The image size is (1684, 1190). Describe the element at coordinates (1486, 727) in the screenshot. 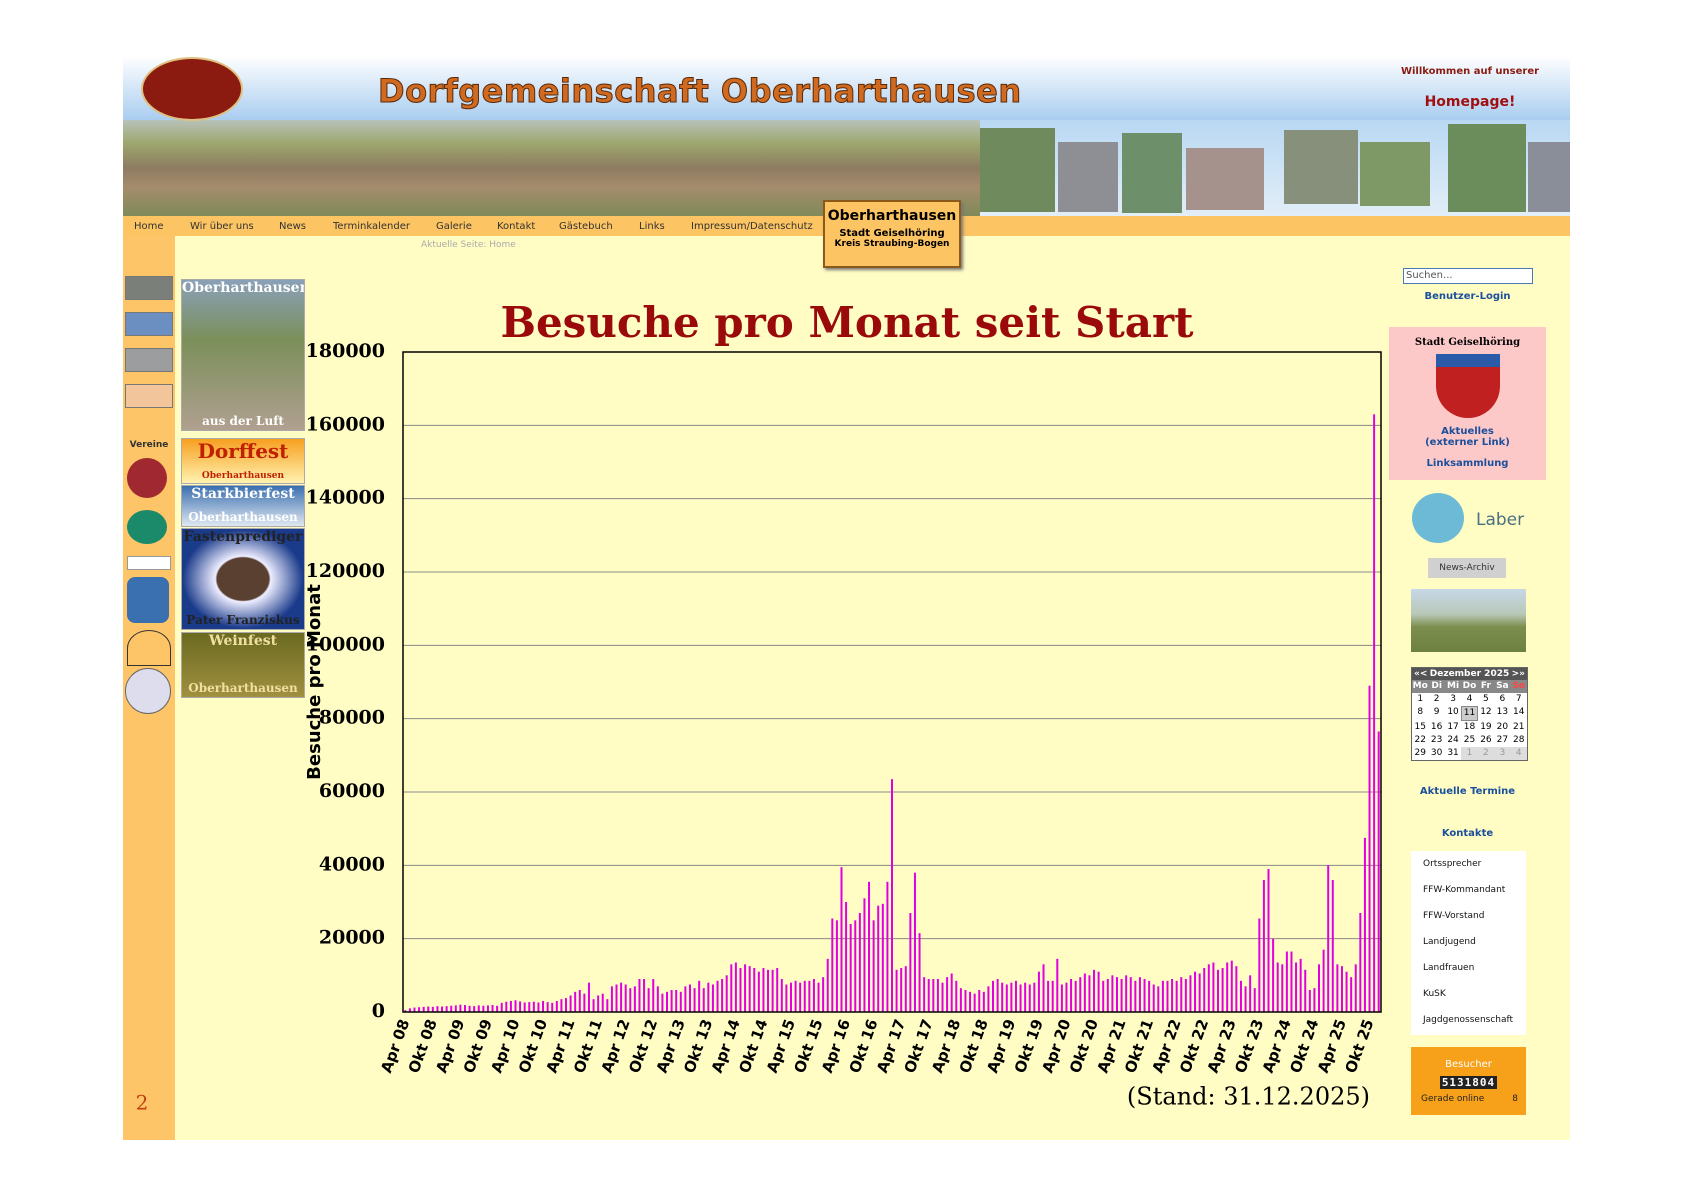

I see `calendar-day: 19` at that location.